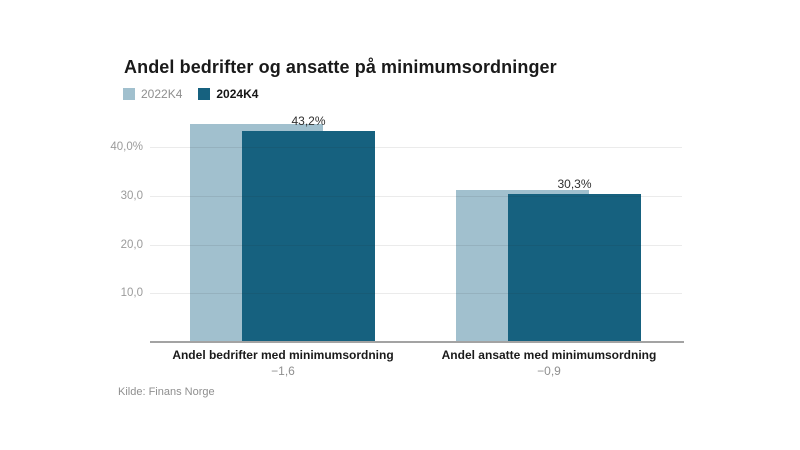 The height and width of the screenshot is (450, 800). Describe the element at coordinates (129, 94) in the screenshot. I see `legend-swatch-2022k4` at that location.